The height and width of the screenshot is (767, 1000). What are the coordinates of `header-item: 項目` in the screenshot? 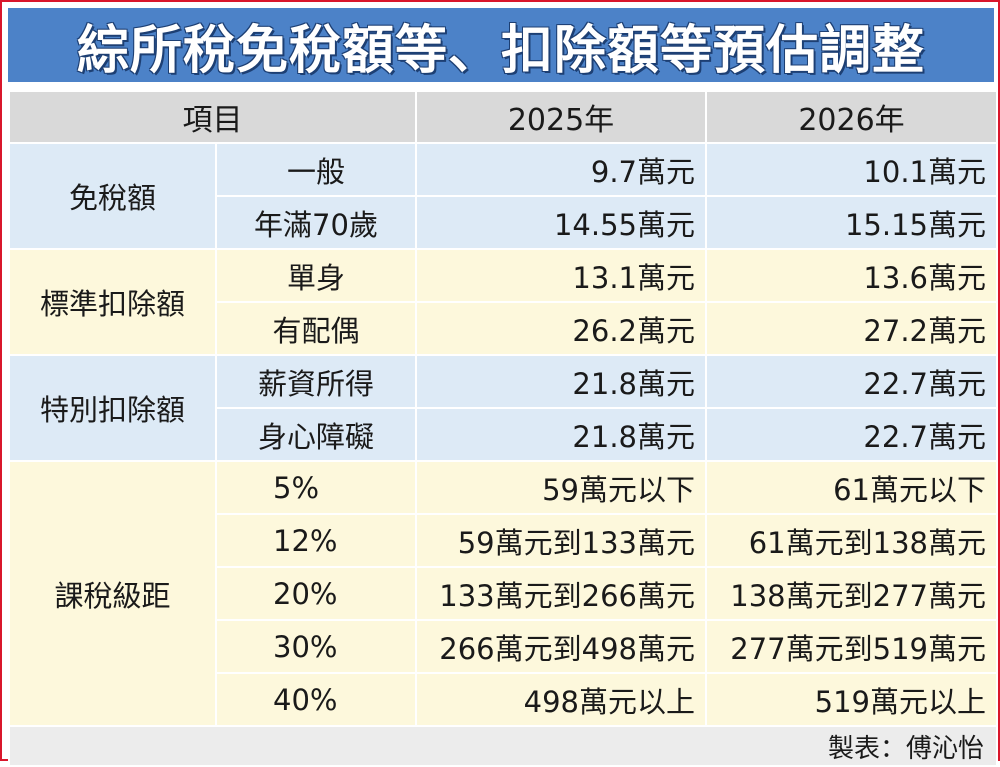 It's located at (212, 117).